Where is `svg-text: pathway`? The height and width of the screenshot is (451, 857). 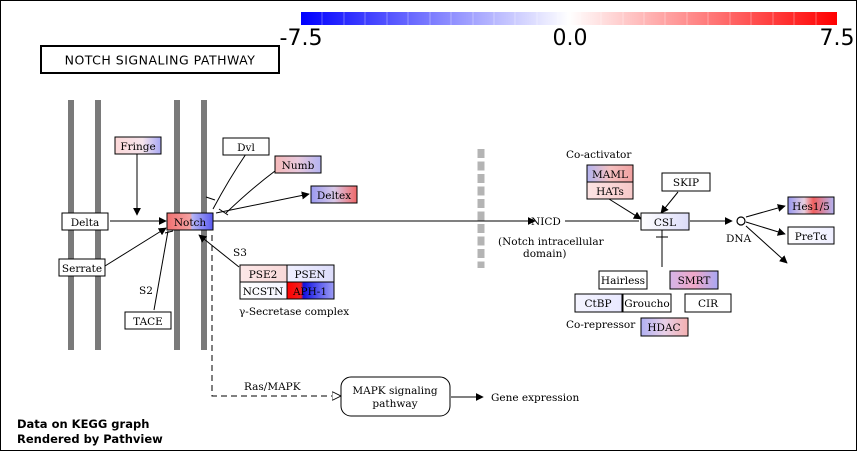 svg-text: pathway is located at coordinates (394, 404).